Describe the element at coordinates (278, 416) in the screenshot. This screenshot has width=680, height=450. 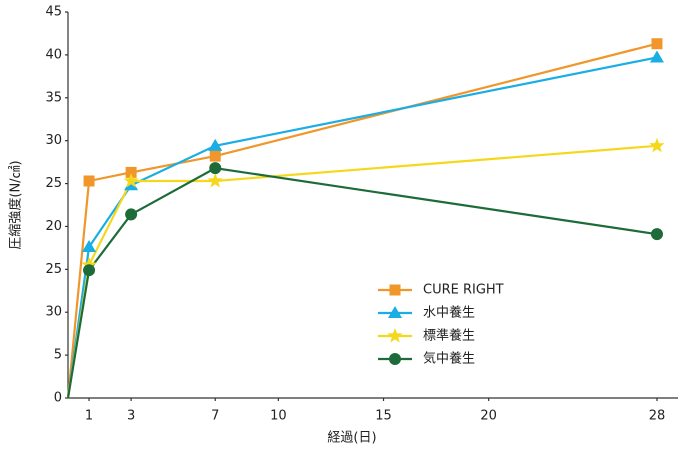
I see `x-tick-label: 10` at that location.